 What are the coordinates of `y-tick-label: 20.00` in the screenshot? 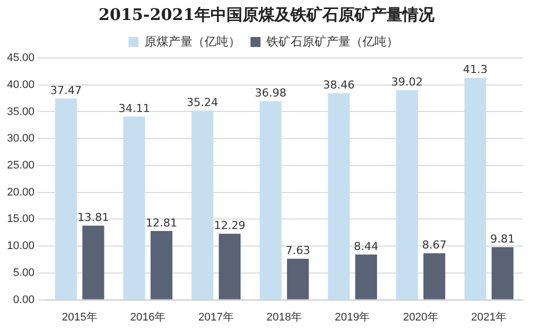 It's located at (20, 192).